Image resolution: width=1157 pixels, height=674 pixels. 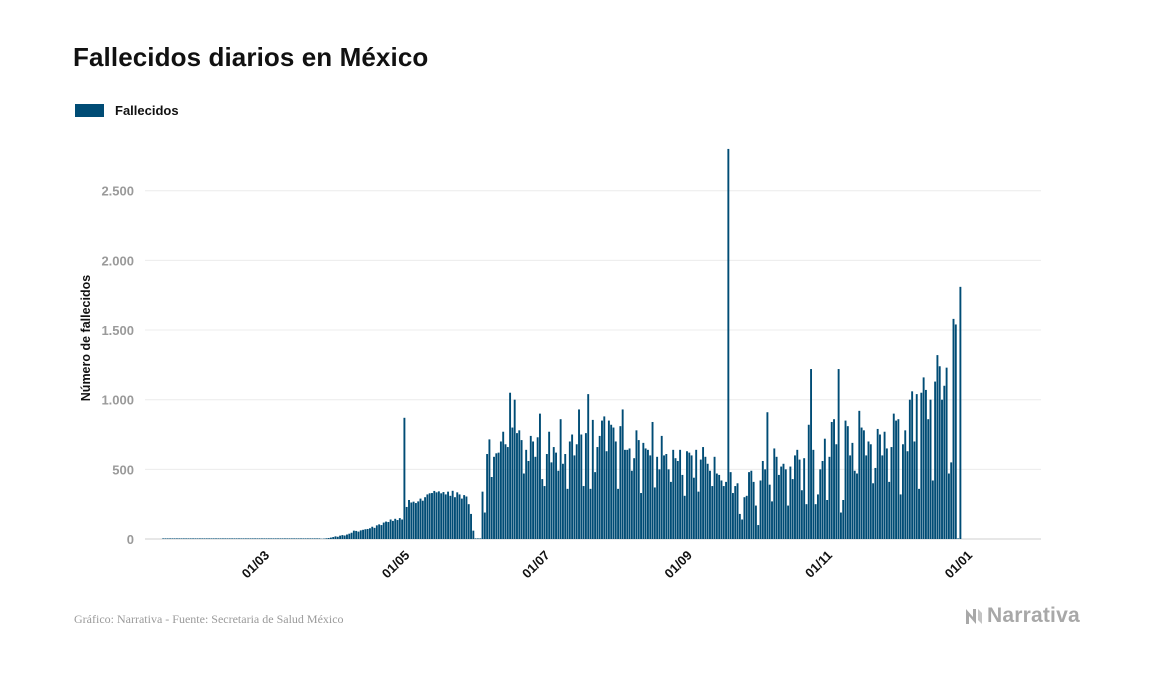 I want to click on y-tick-label: 2.500, so click(x=117, y=191).